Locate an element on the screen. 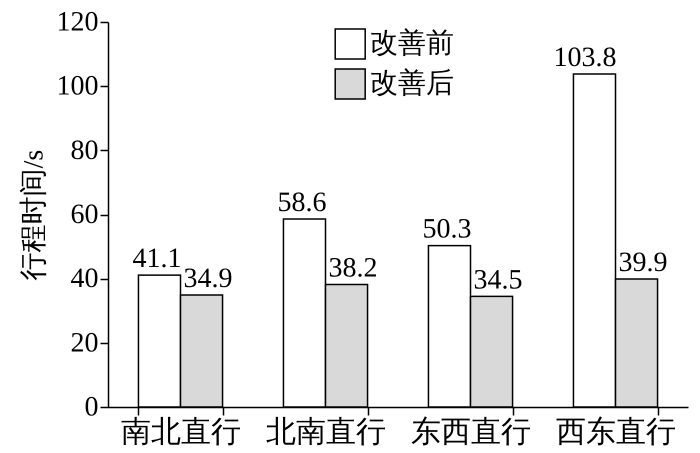 This screenshot has width=700, height=453. data-label: 34.9 is located at coordinates (208, 278).